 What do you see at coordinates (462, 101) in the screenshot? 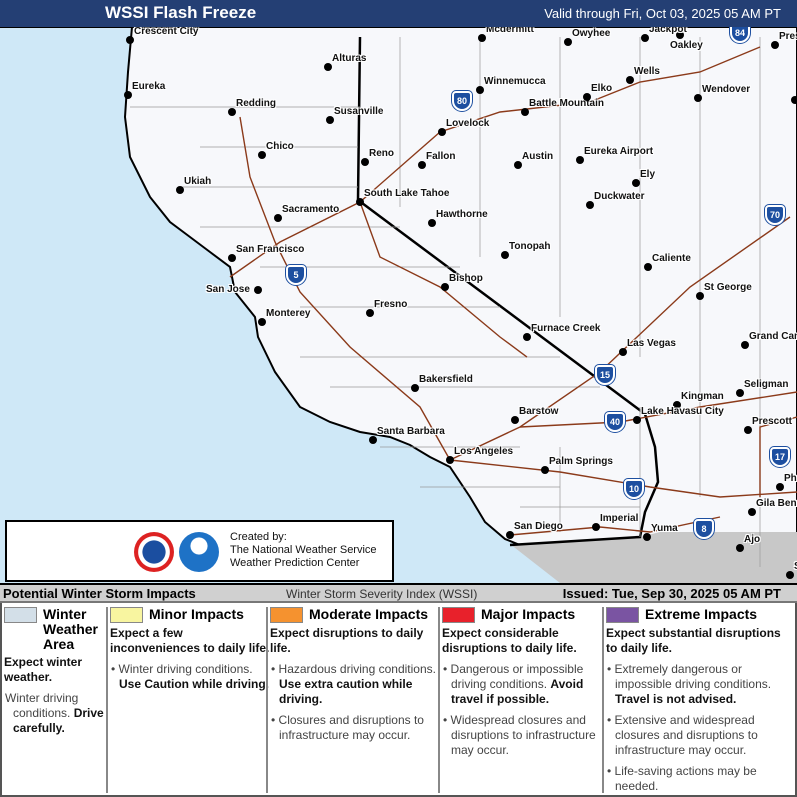
I see `interstate-shield-icon: 80` at bounding box center [462, 101].